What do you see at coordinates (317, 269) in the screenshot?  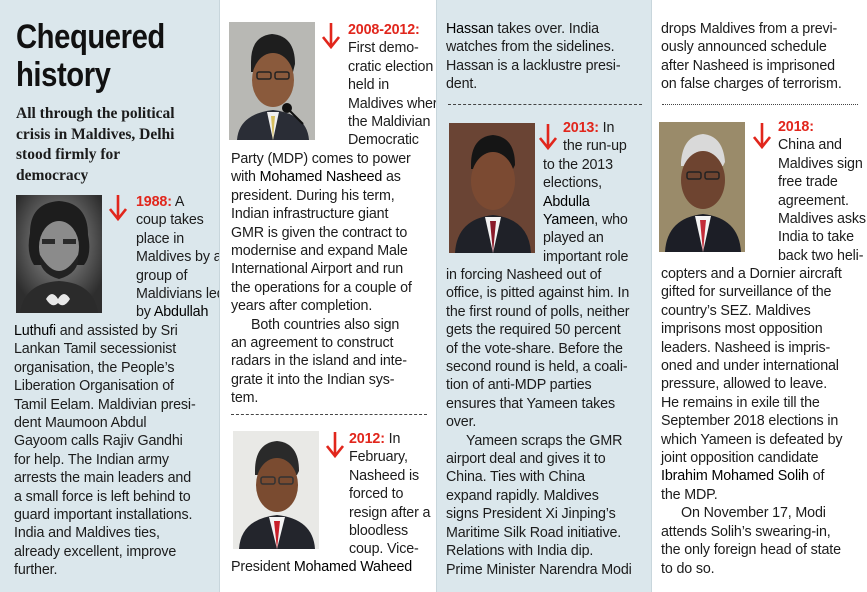 I see `text-line: International Airport and run` at bounding box center [317, 269].